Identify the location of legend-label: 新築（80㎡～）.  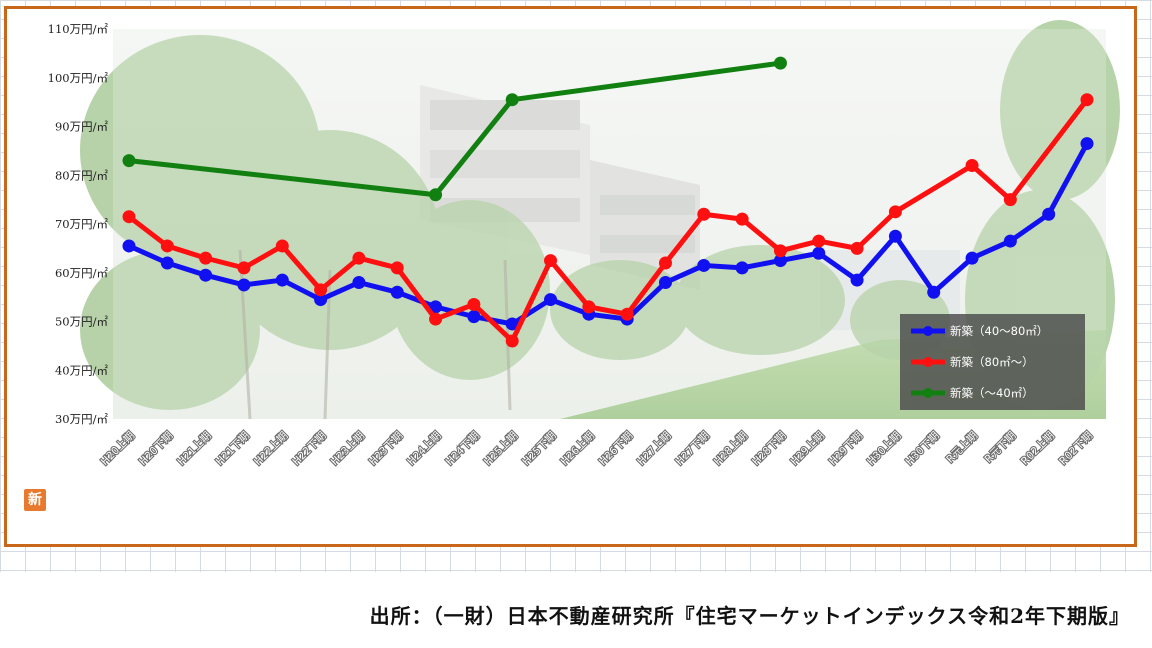
(992, 362).